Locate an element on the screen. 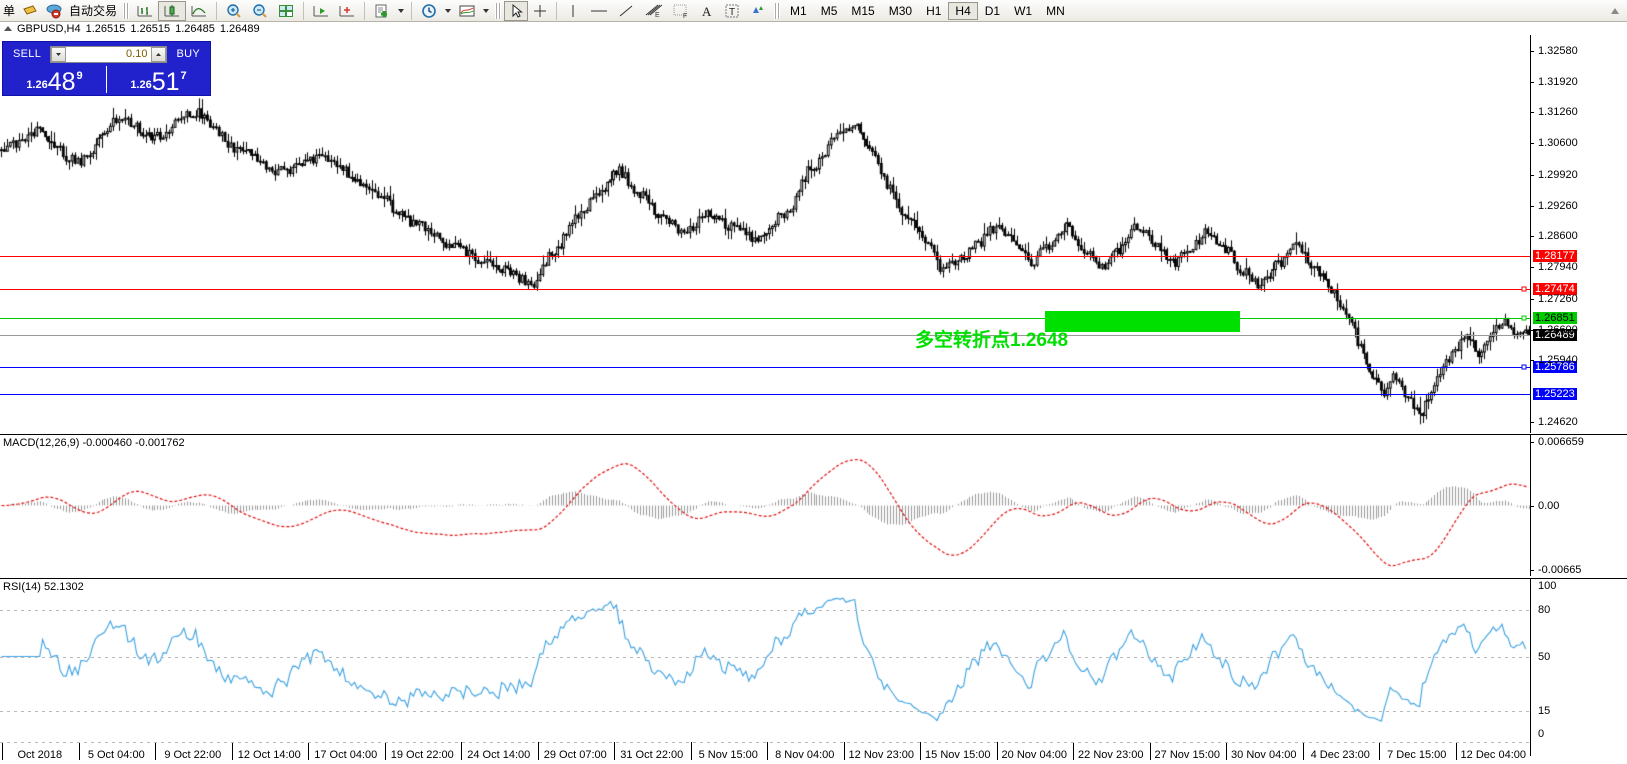 Image resolution: width=1627 pixels, height=764 pixels. timeframe-m1: M1 is located at coordinates (798, 10).